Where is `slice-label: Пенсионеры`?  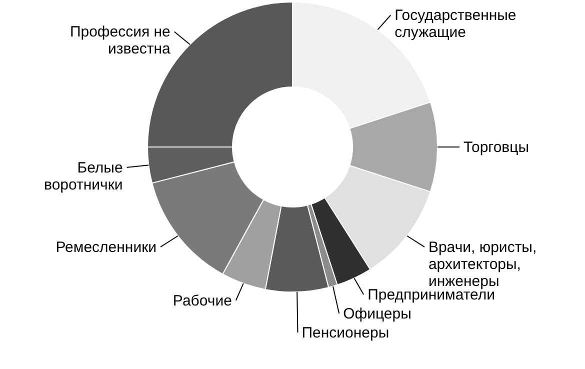 slice-label: Пенсионеры is located at coordinates (346, 333).